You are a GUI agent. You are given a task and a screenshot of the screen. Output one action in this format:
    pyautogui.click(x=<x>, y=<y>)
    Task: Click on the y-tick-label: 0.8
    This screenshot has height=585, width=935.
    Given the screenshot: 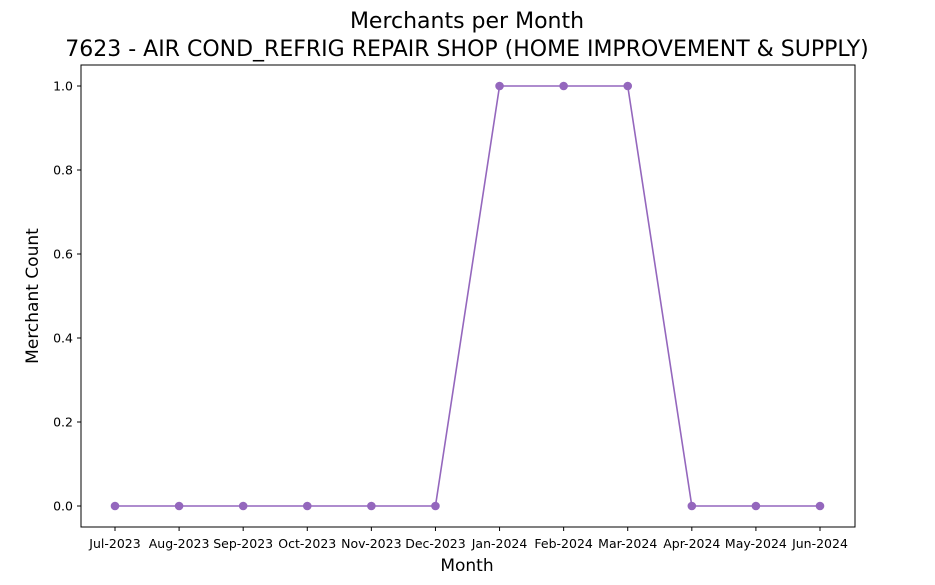 What is the action you would take?
    pyautogui.click(x=63, y=170)
    